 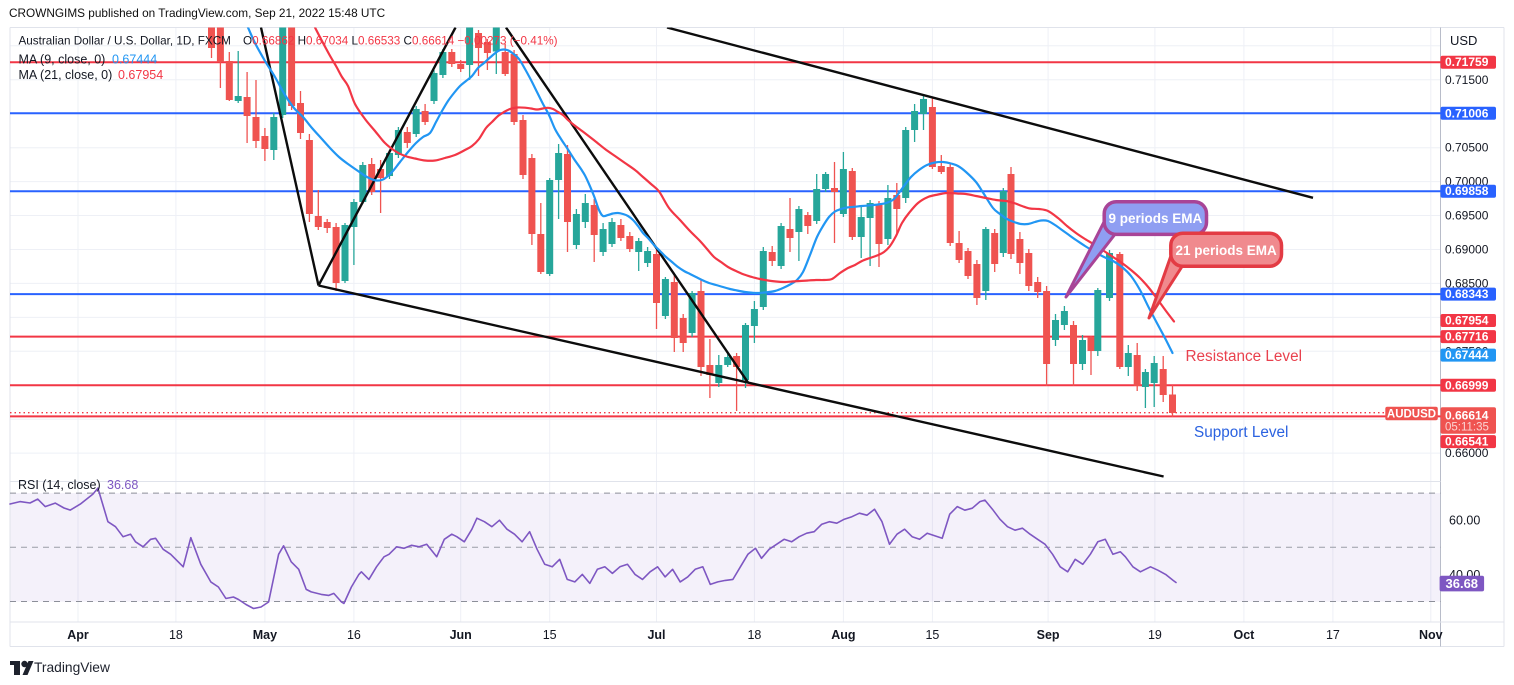 What do you see at coordinates (1463, 40) in the screenshot?
I see `svg-text: USD` at bounding box center [1463, 40].